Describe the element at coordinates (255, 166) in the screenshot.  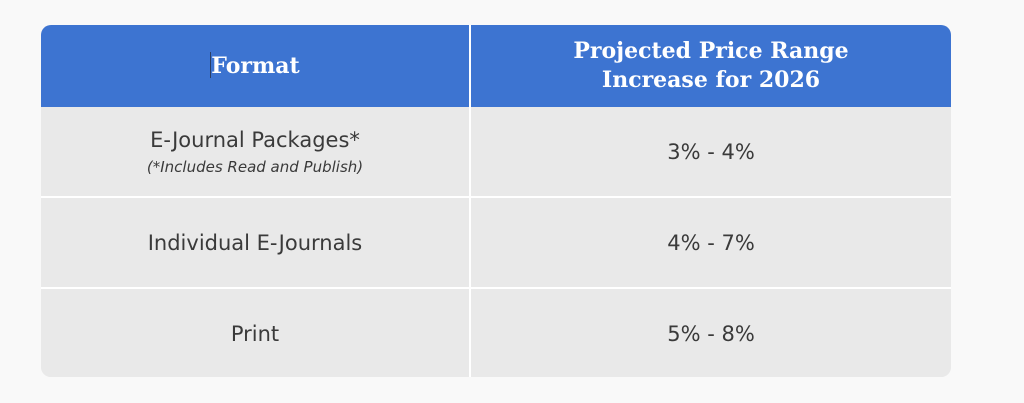
I see `format-note: (*Includes Read and Publish)` at that location.